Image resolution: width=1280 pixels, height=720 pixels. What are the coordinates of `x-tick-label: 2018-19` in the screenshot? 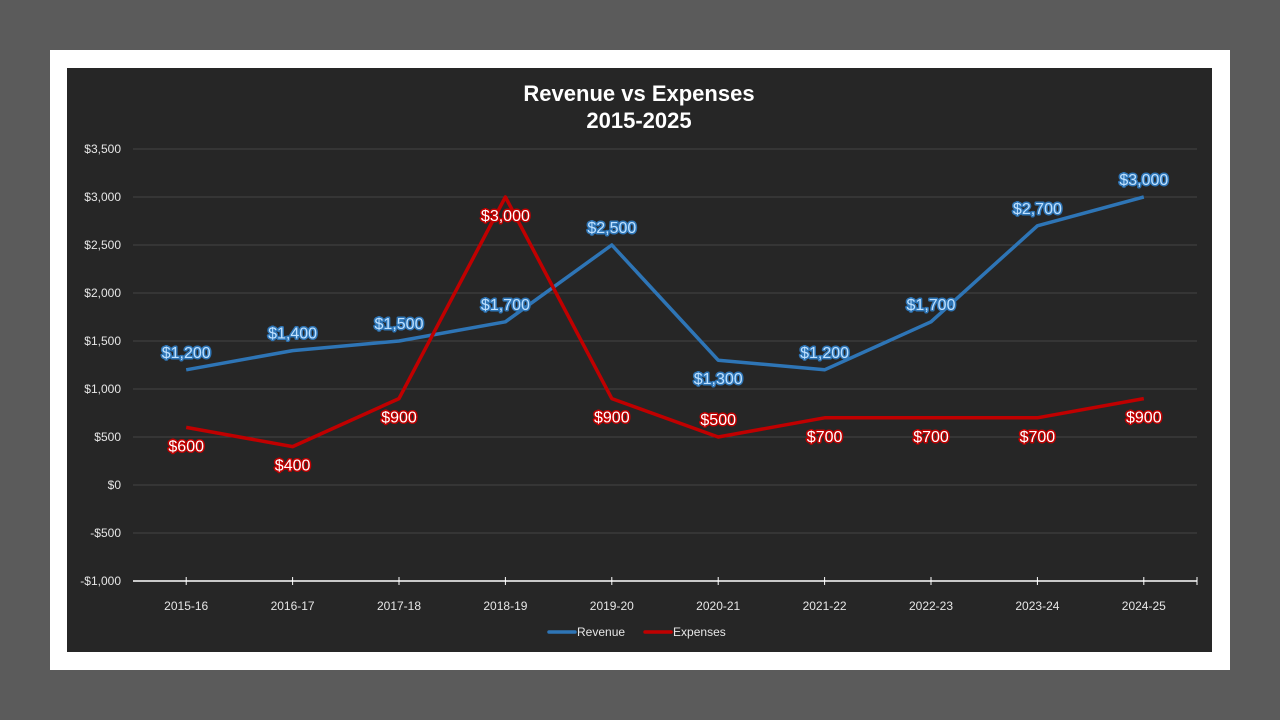 It's located at (505, 606).